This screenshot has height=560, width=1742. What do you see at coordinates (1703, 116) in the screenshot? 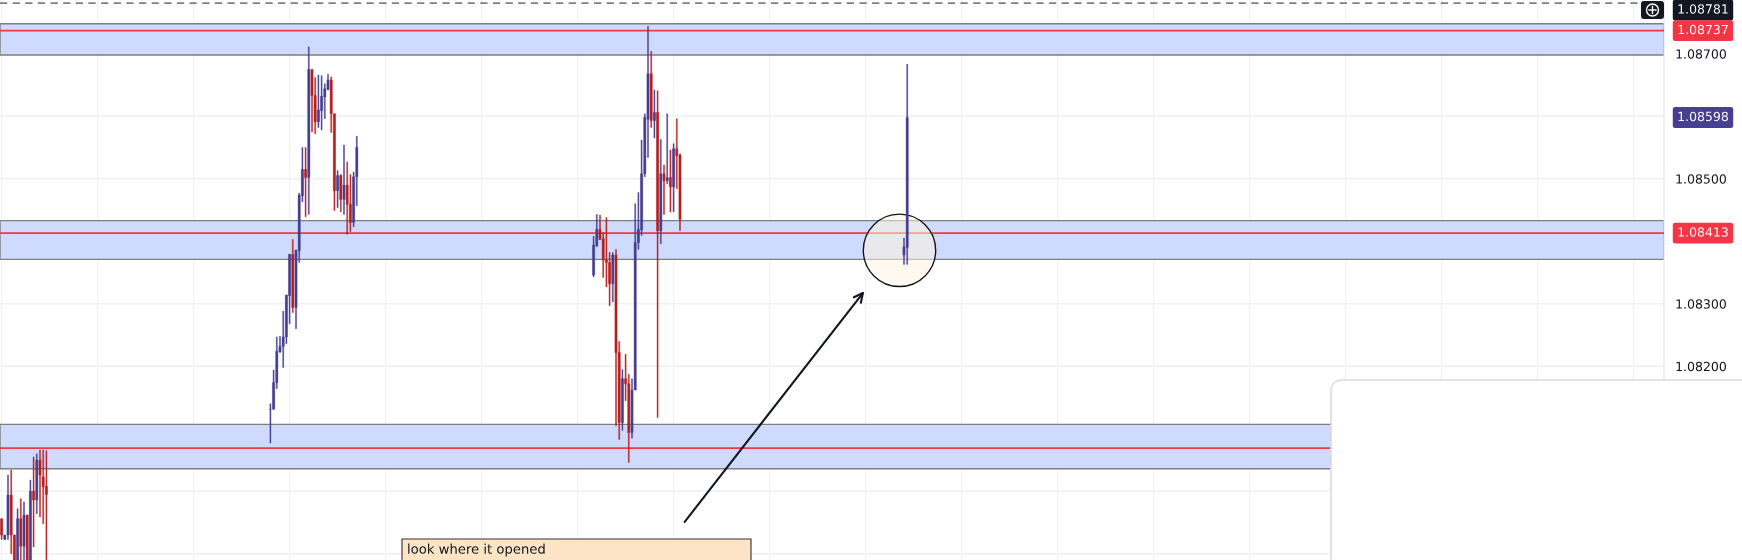
I see `text: 1.08598` at bounding box center [1703, 116].